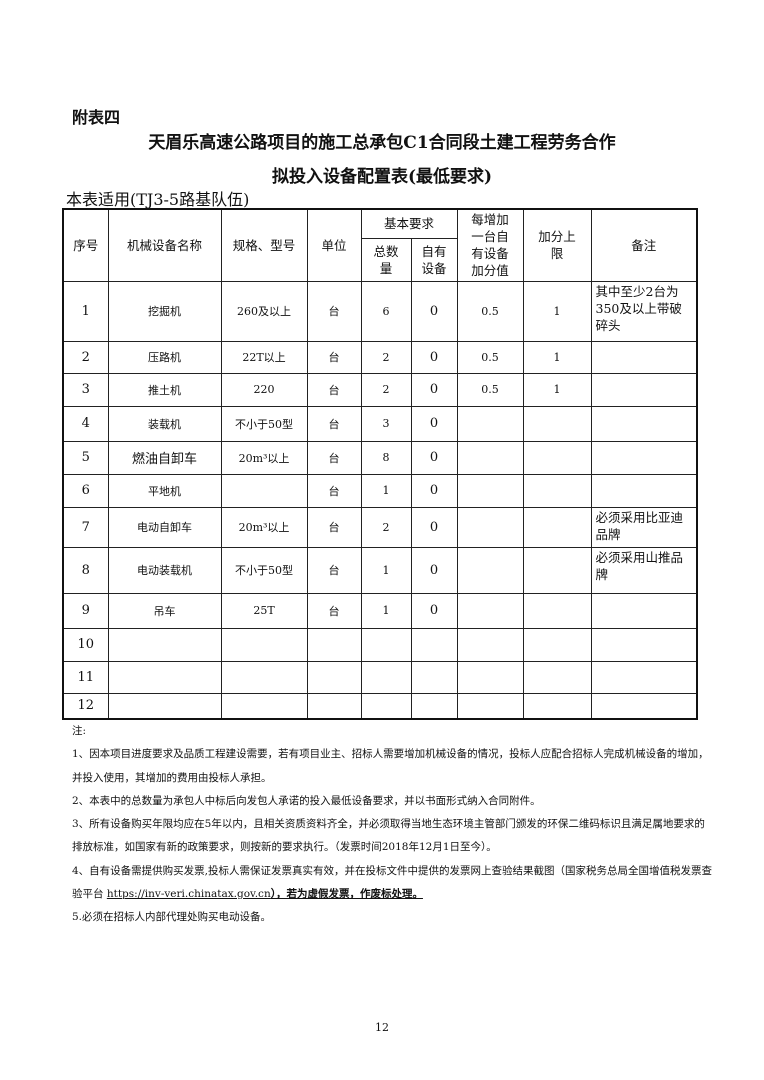 The image size is (764, 1080). I want to click on cell-no: 6, so click(85, 490).